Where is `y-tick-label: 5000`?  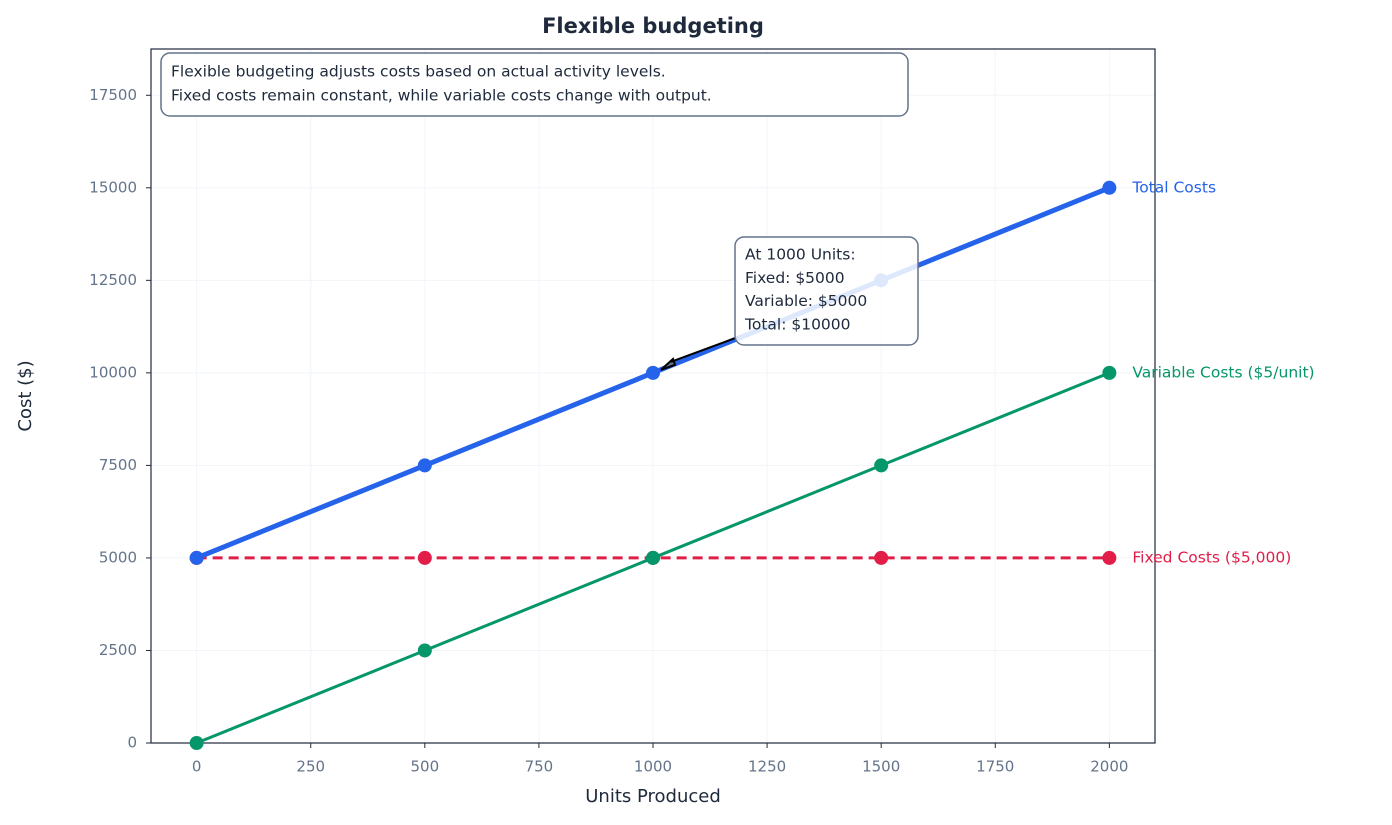
y-tick-label: 5000 is located at coordinates (118, 557).